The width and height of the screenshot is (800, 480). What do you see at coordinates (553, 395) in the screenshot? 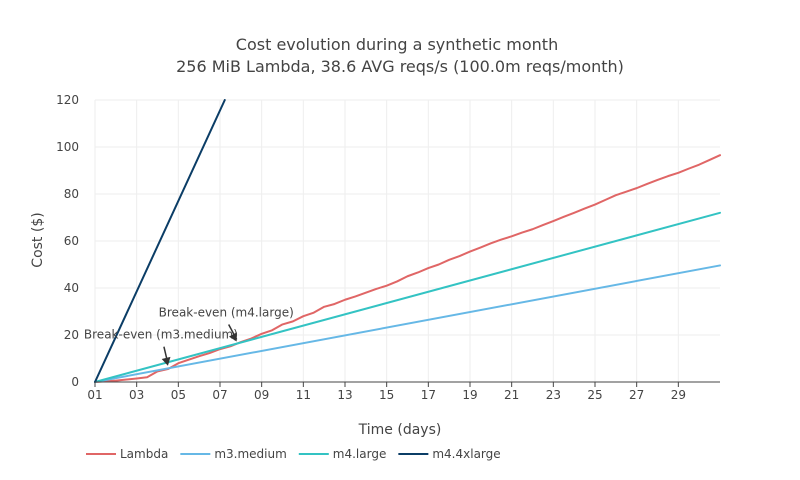
I see `x-tick-label: 23` at bounding box center [553, 395].